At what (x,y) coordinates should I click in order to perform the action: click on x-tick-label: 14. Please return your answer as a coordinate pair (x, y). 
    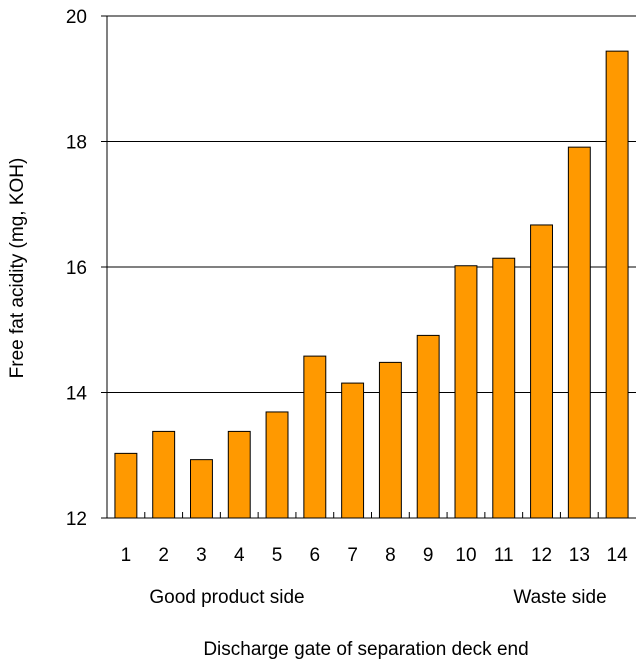
    Looking at the image, I should click on (618, 555).